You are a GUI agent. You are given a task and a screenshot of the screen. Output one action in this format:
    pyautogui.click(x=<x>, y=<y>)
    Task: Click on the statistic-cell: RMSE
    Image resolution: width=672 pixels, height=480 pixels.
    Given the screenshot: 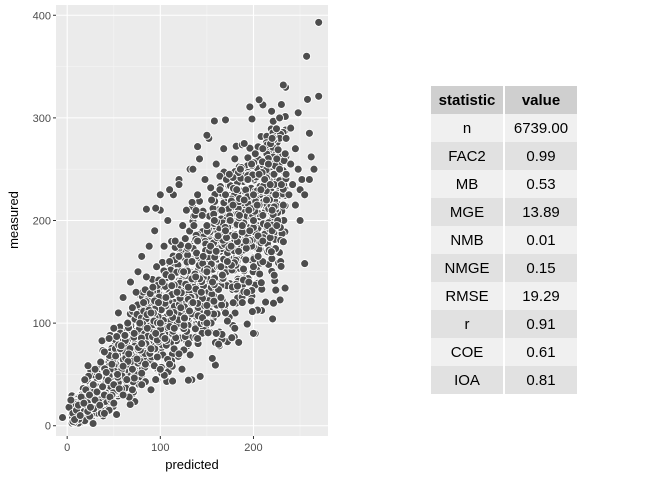 What is the action you would take?
    pyautogui.click(x=467, y=296)
    